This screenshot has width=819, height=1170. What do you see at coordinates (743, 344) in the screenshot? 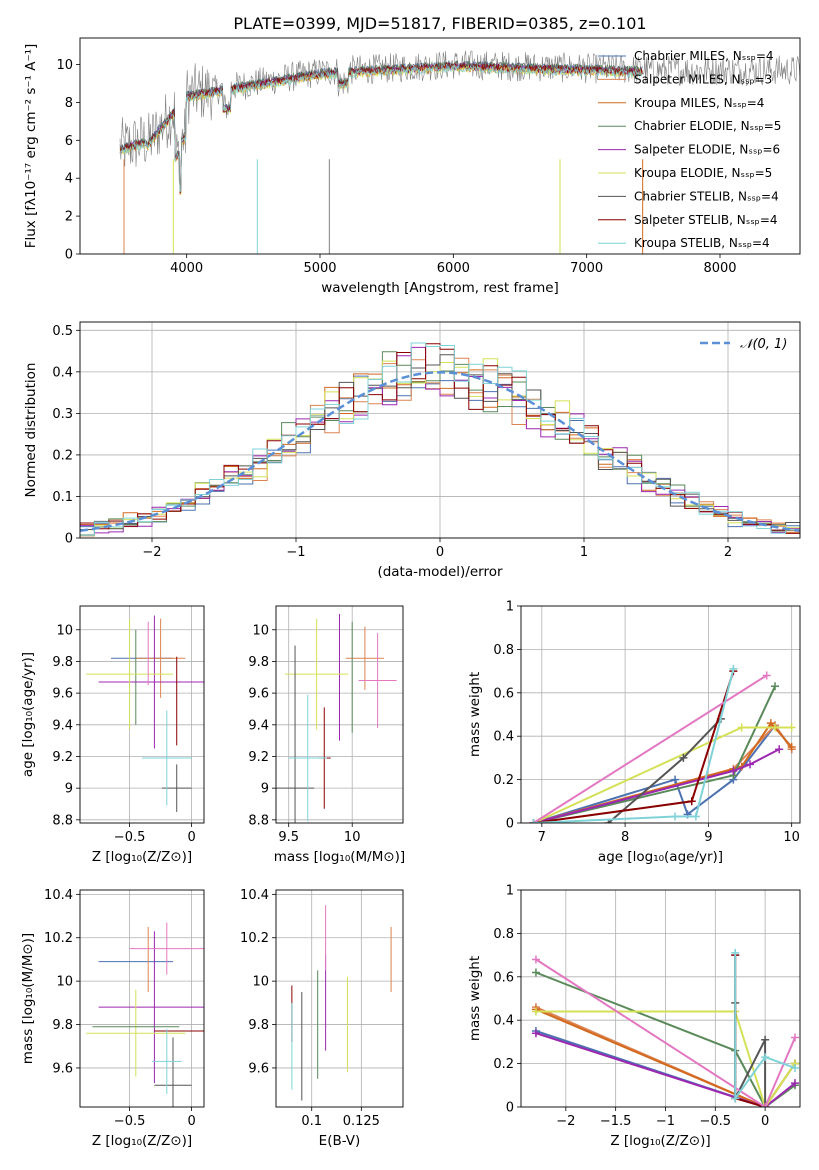
I see `residual-legend: 𝒩(0, 1)` at bounding box center [743, 344].